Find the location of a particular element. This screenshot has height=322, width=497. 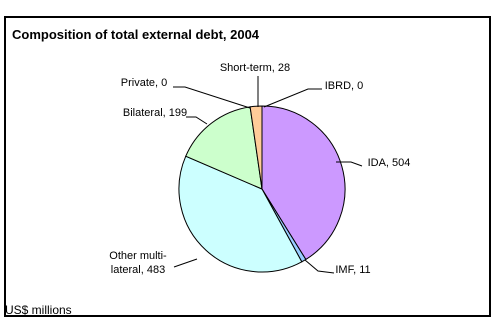

slice-other-multi-lateral is located at coordinates (240, 214).